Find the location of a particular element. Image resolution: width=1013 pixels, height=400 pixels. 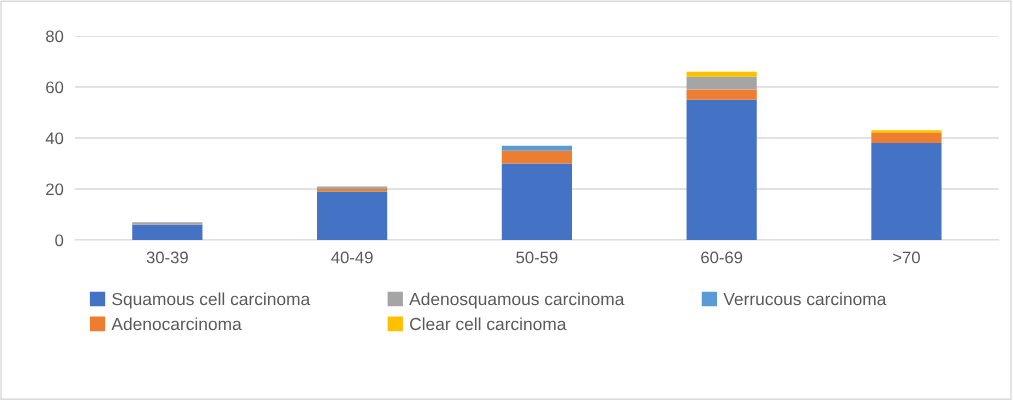

legend-label: Adenocarcinoma is located at coordinates (176, 324).